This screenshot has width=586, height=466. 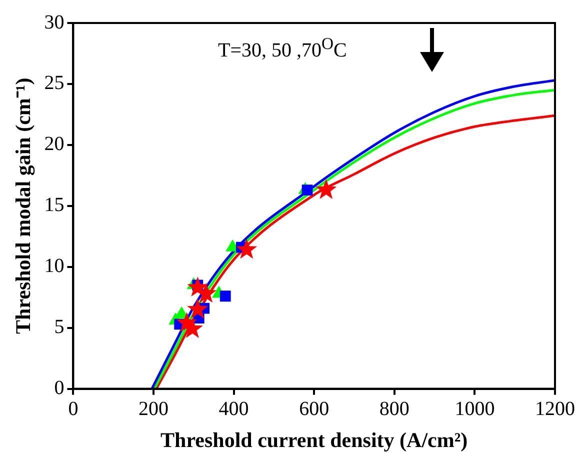 I want to click on x-tick-label: 600, so click(x=314, y=409).